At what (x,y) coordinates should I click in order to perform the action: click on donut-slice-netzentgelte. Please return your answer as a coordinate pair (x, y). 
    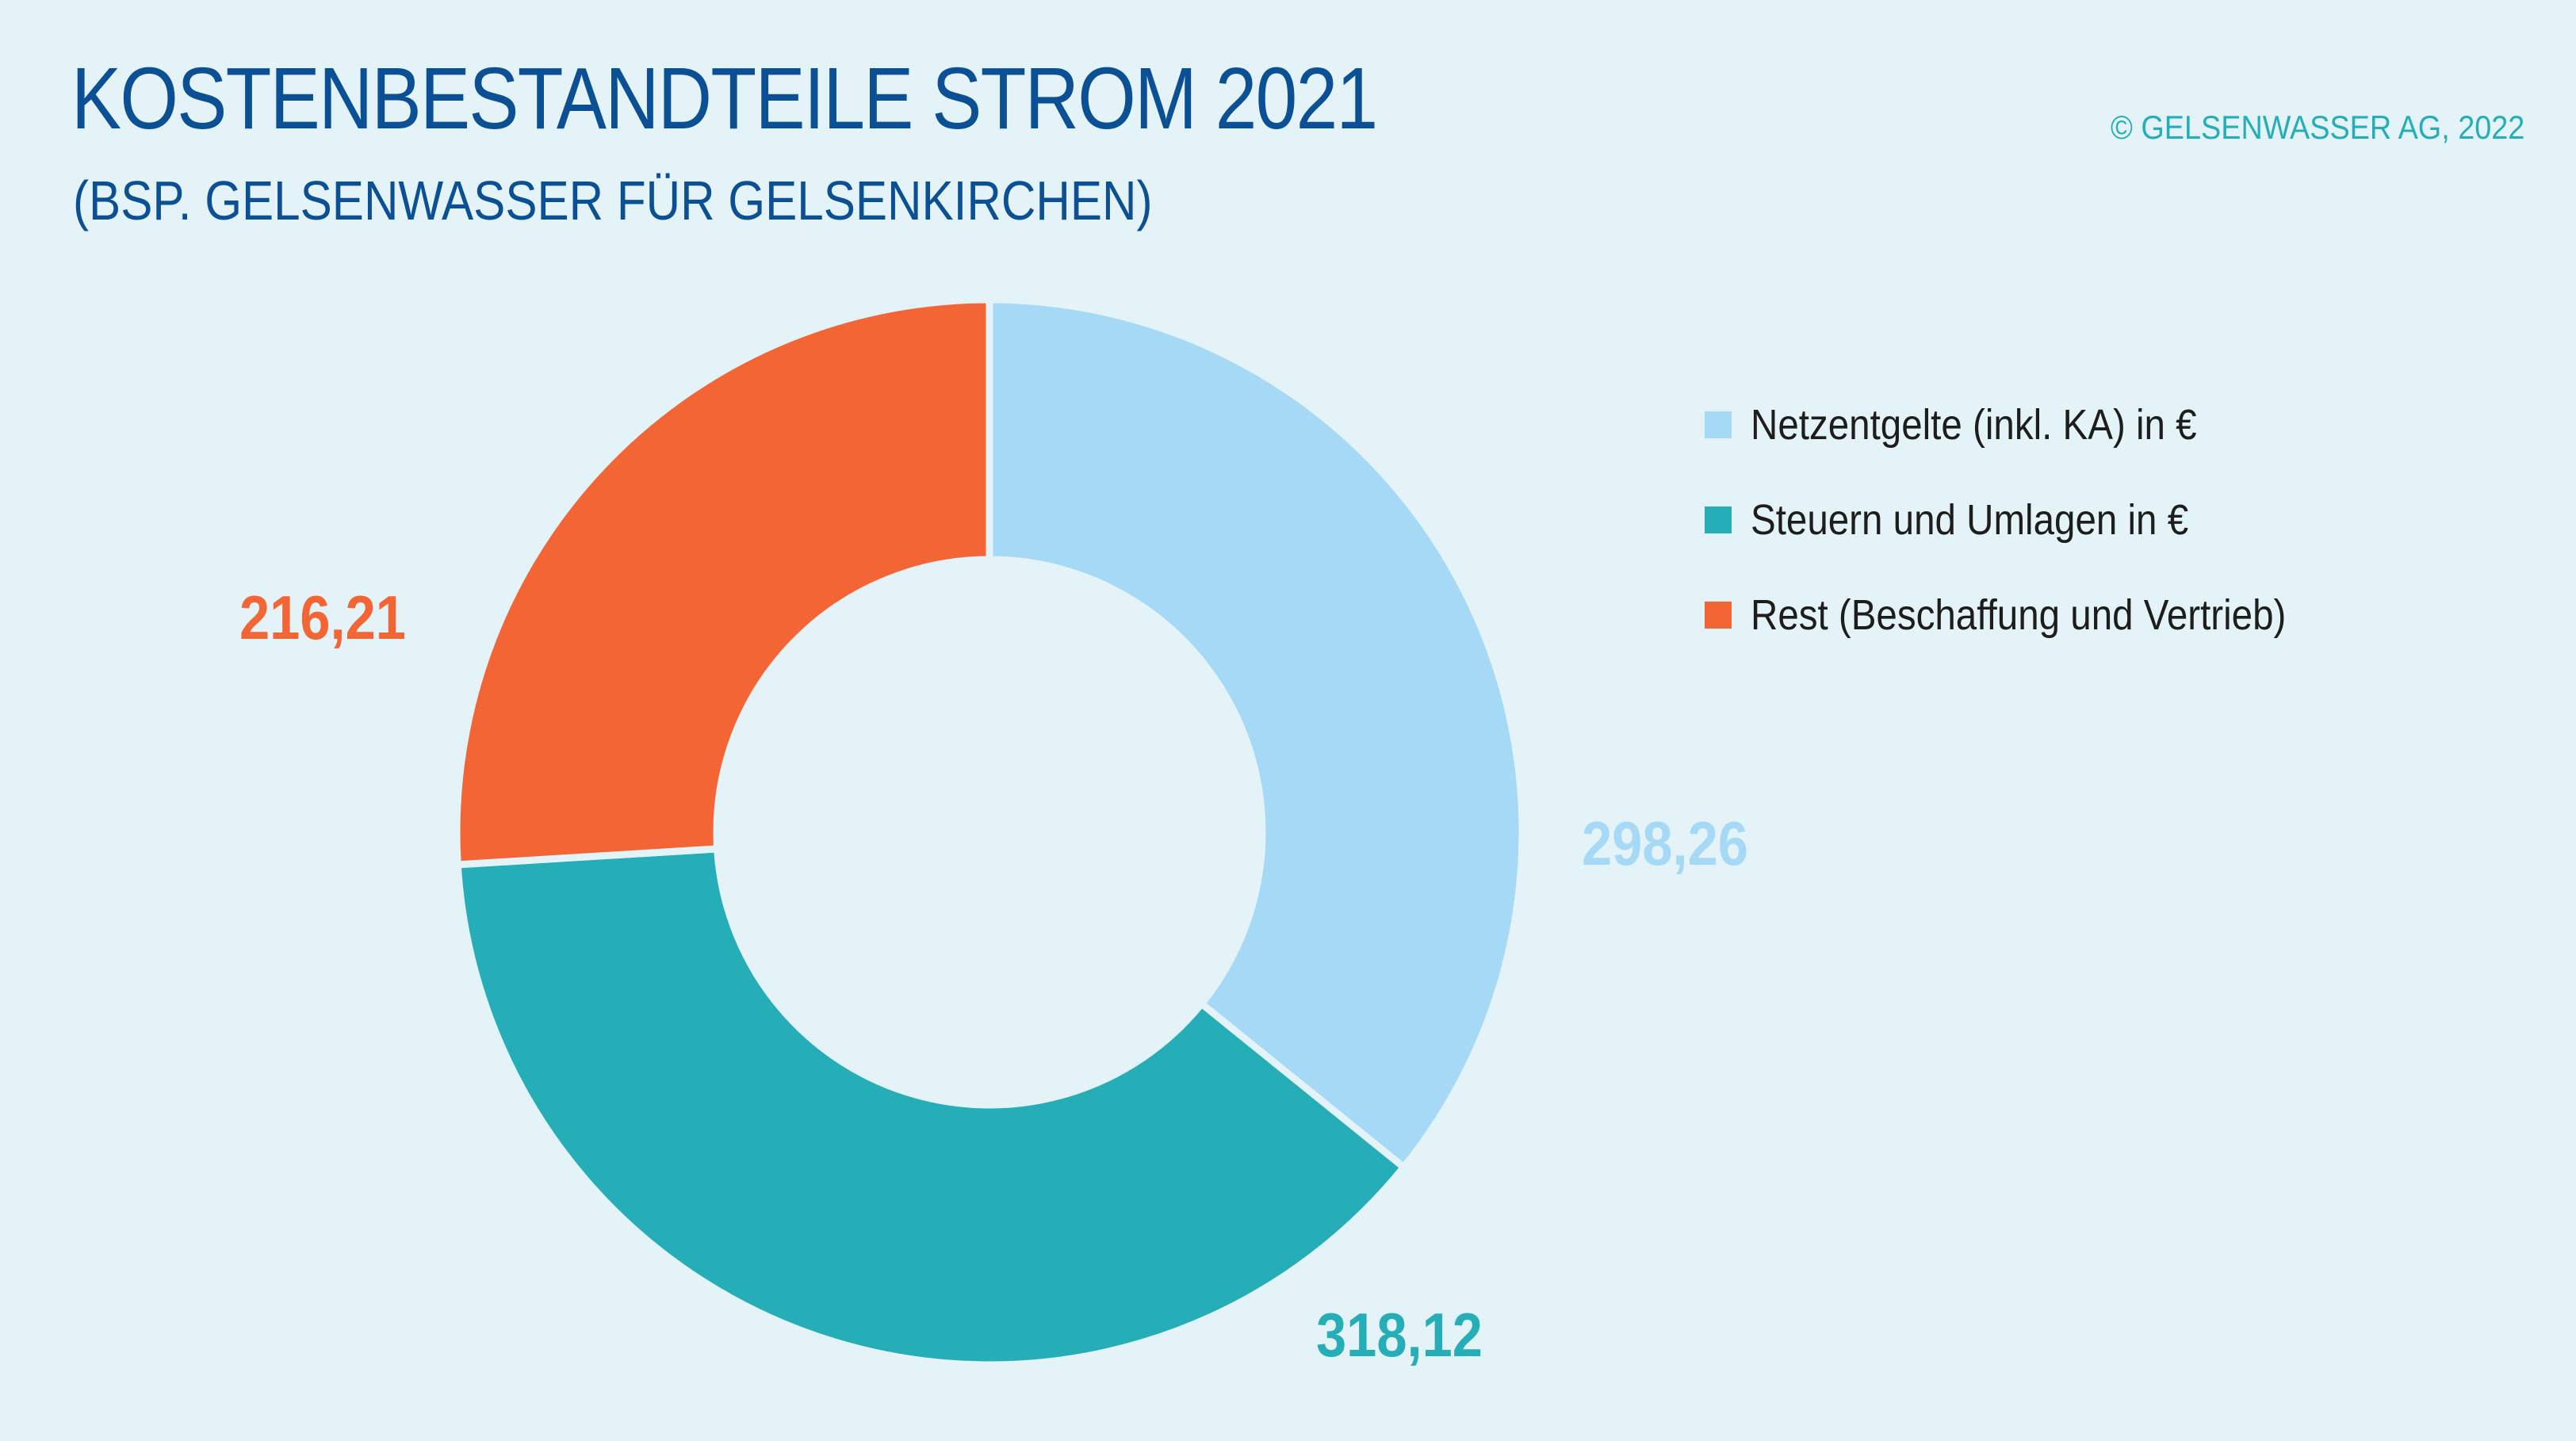
    Looking at the image, I should click on (1256, 734).